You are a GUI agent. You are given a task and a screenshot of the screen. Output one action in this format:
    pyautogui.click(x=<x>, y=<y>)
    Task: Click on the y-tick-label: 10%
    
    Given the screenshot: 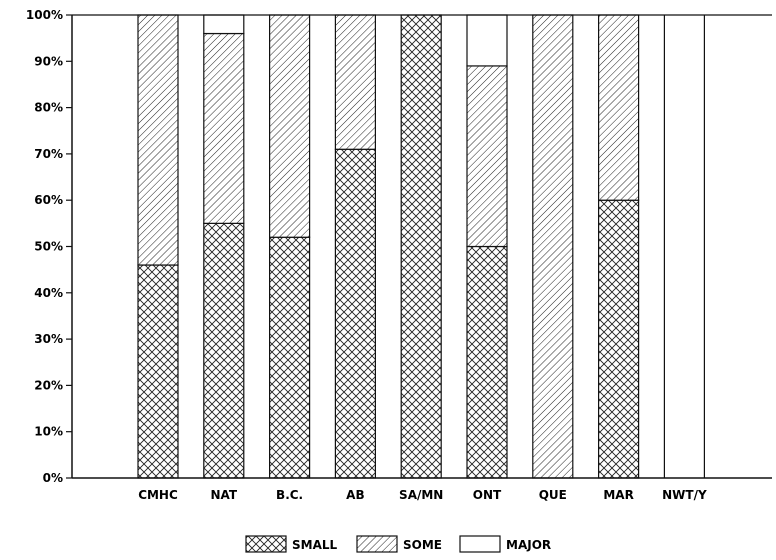 What is the action you would take?
    pyautogui.click(x=48, y=432)
    